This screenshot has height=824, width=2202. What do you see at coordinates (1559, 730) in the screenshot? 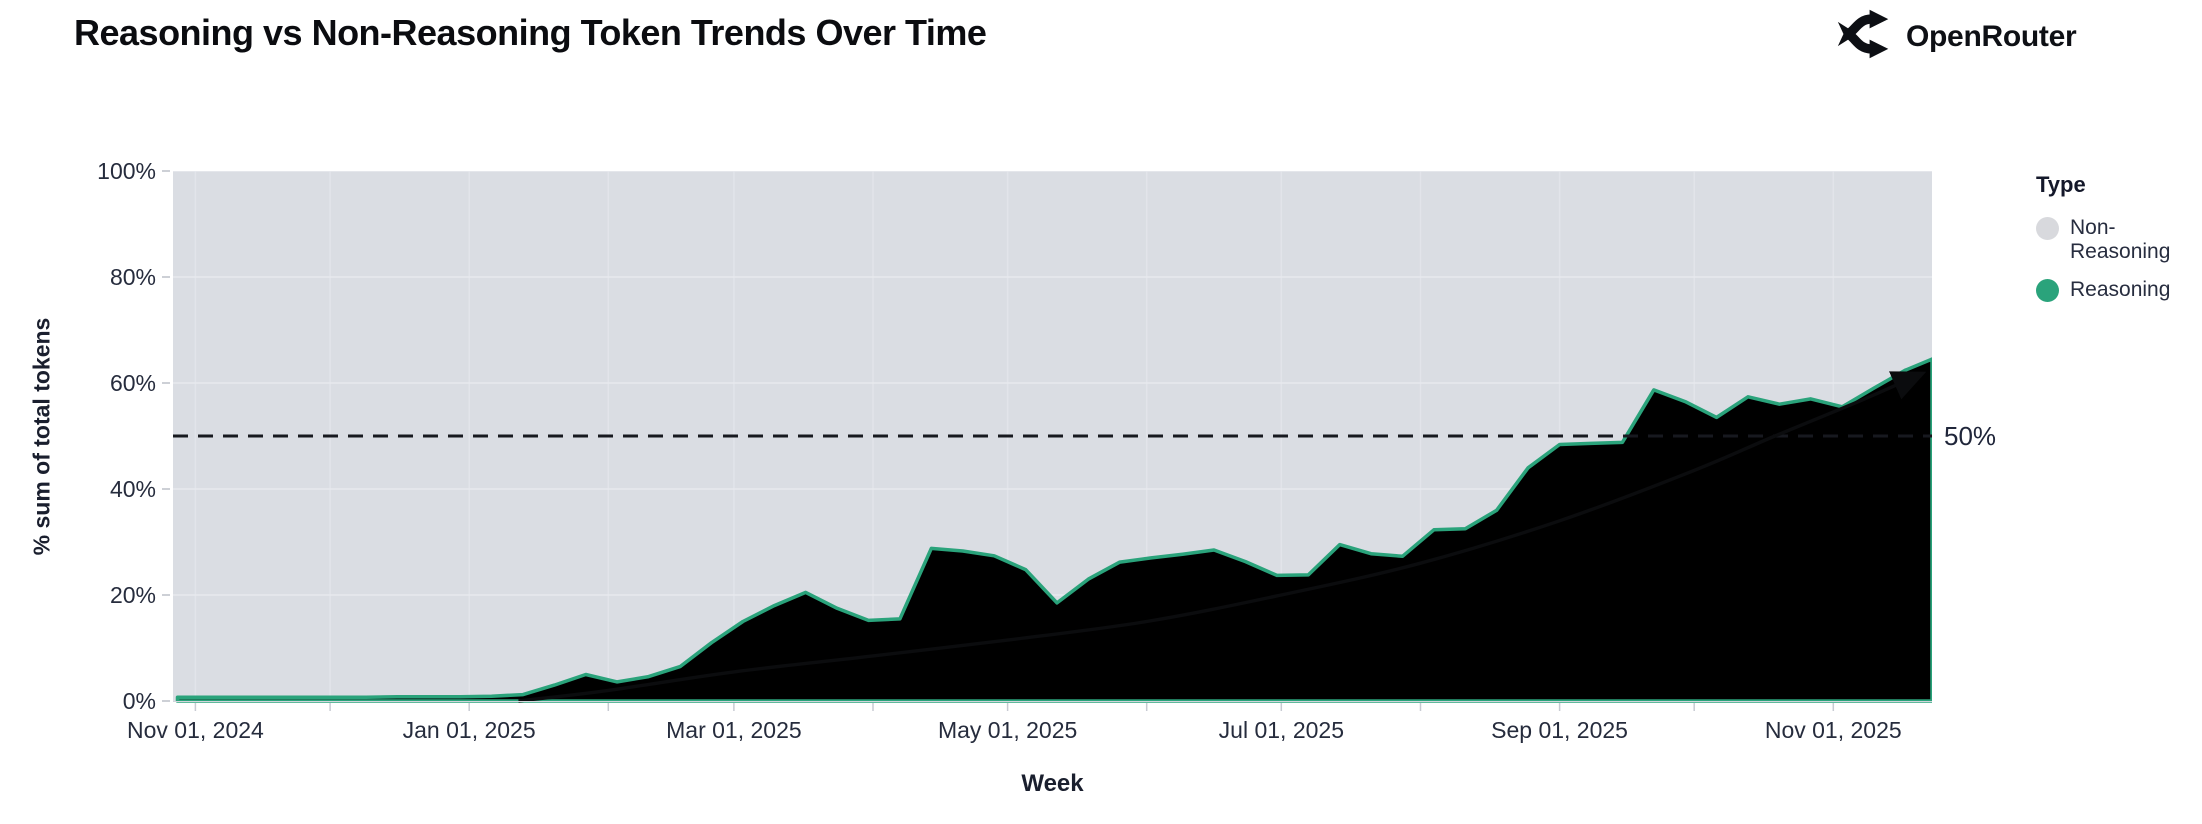
I see `x-tick-label: Sep 01, 2025` at bounding box center [1559, 730].